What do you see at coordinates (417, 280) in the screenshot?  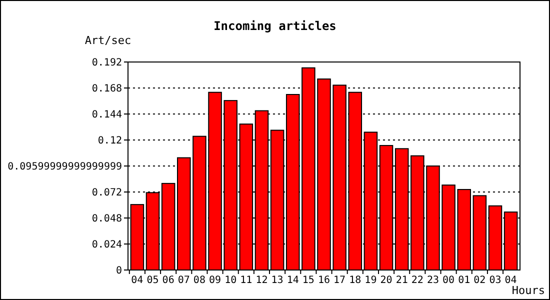 I see `x-tick-label: 22` at bounding box center [417, 280].